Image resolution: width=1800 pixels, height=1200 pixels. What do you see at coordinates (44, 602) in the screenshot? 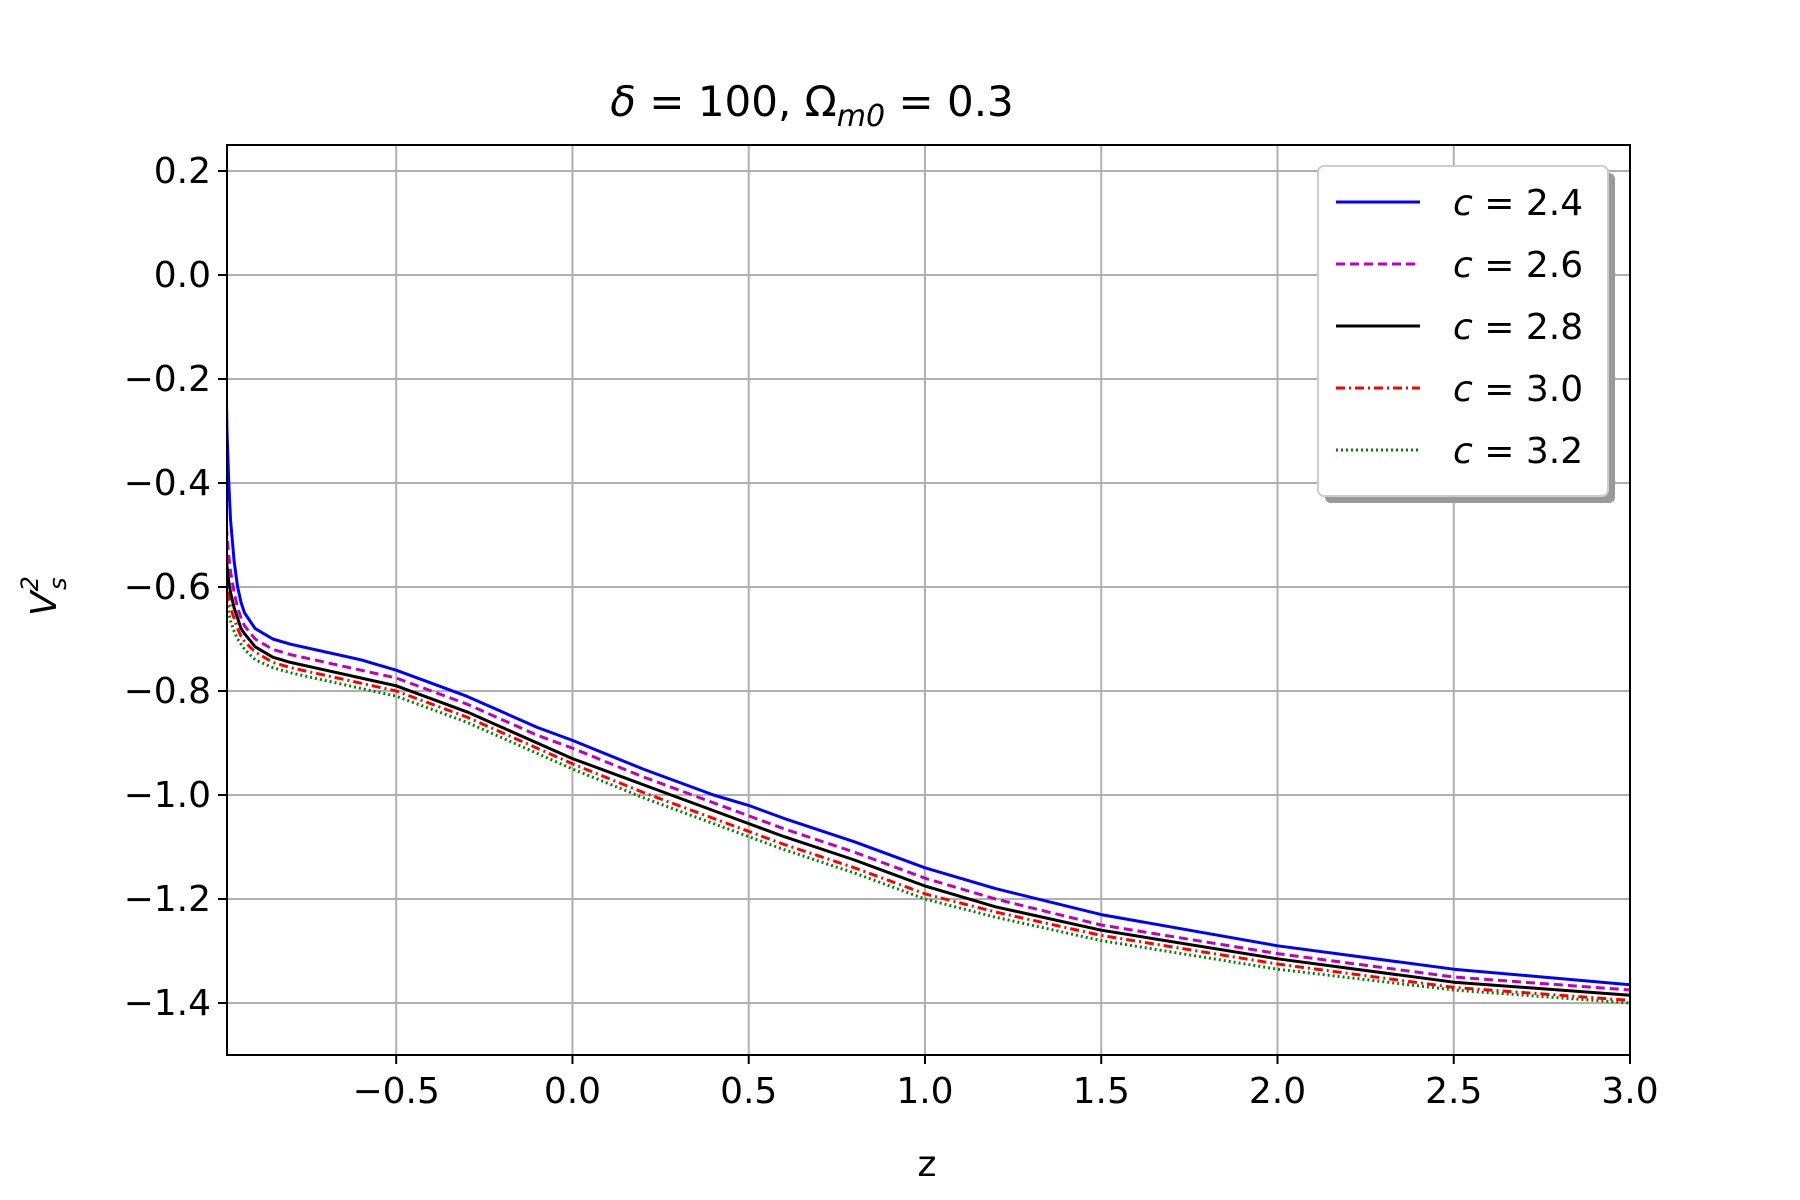
I see `y-axis-label-base: V` at bounding box center [44, 602].